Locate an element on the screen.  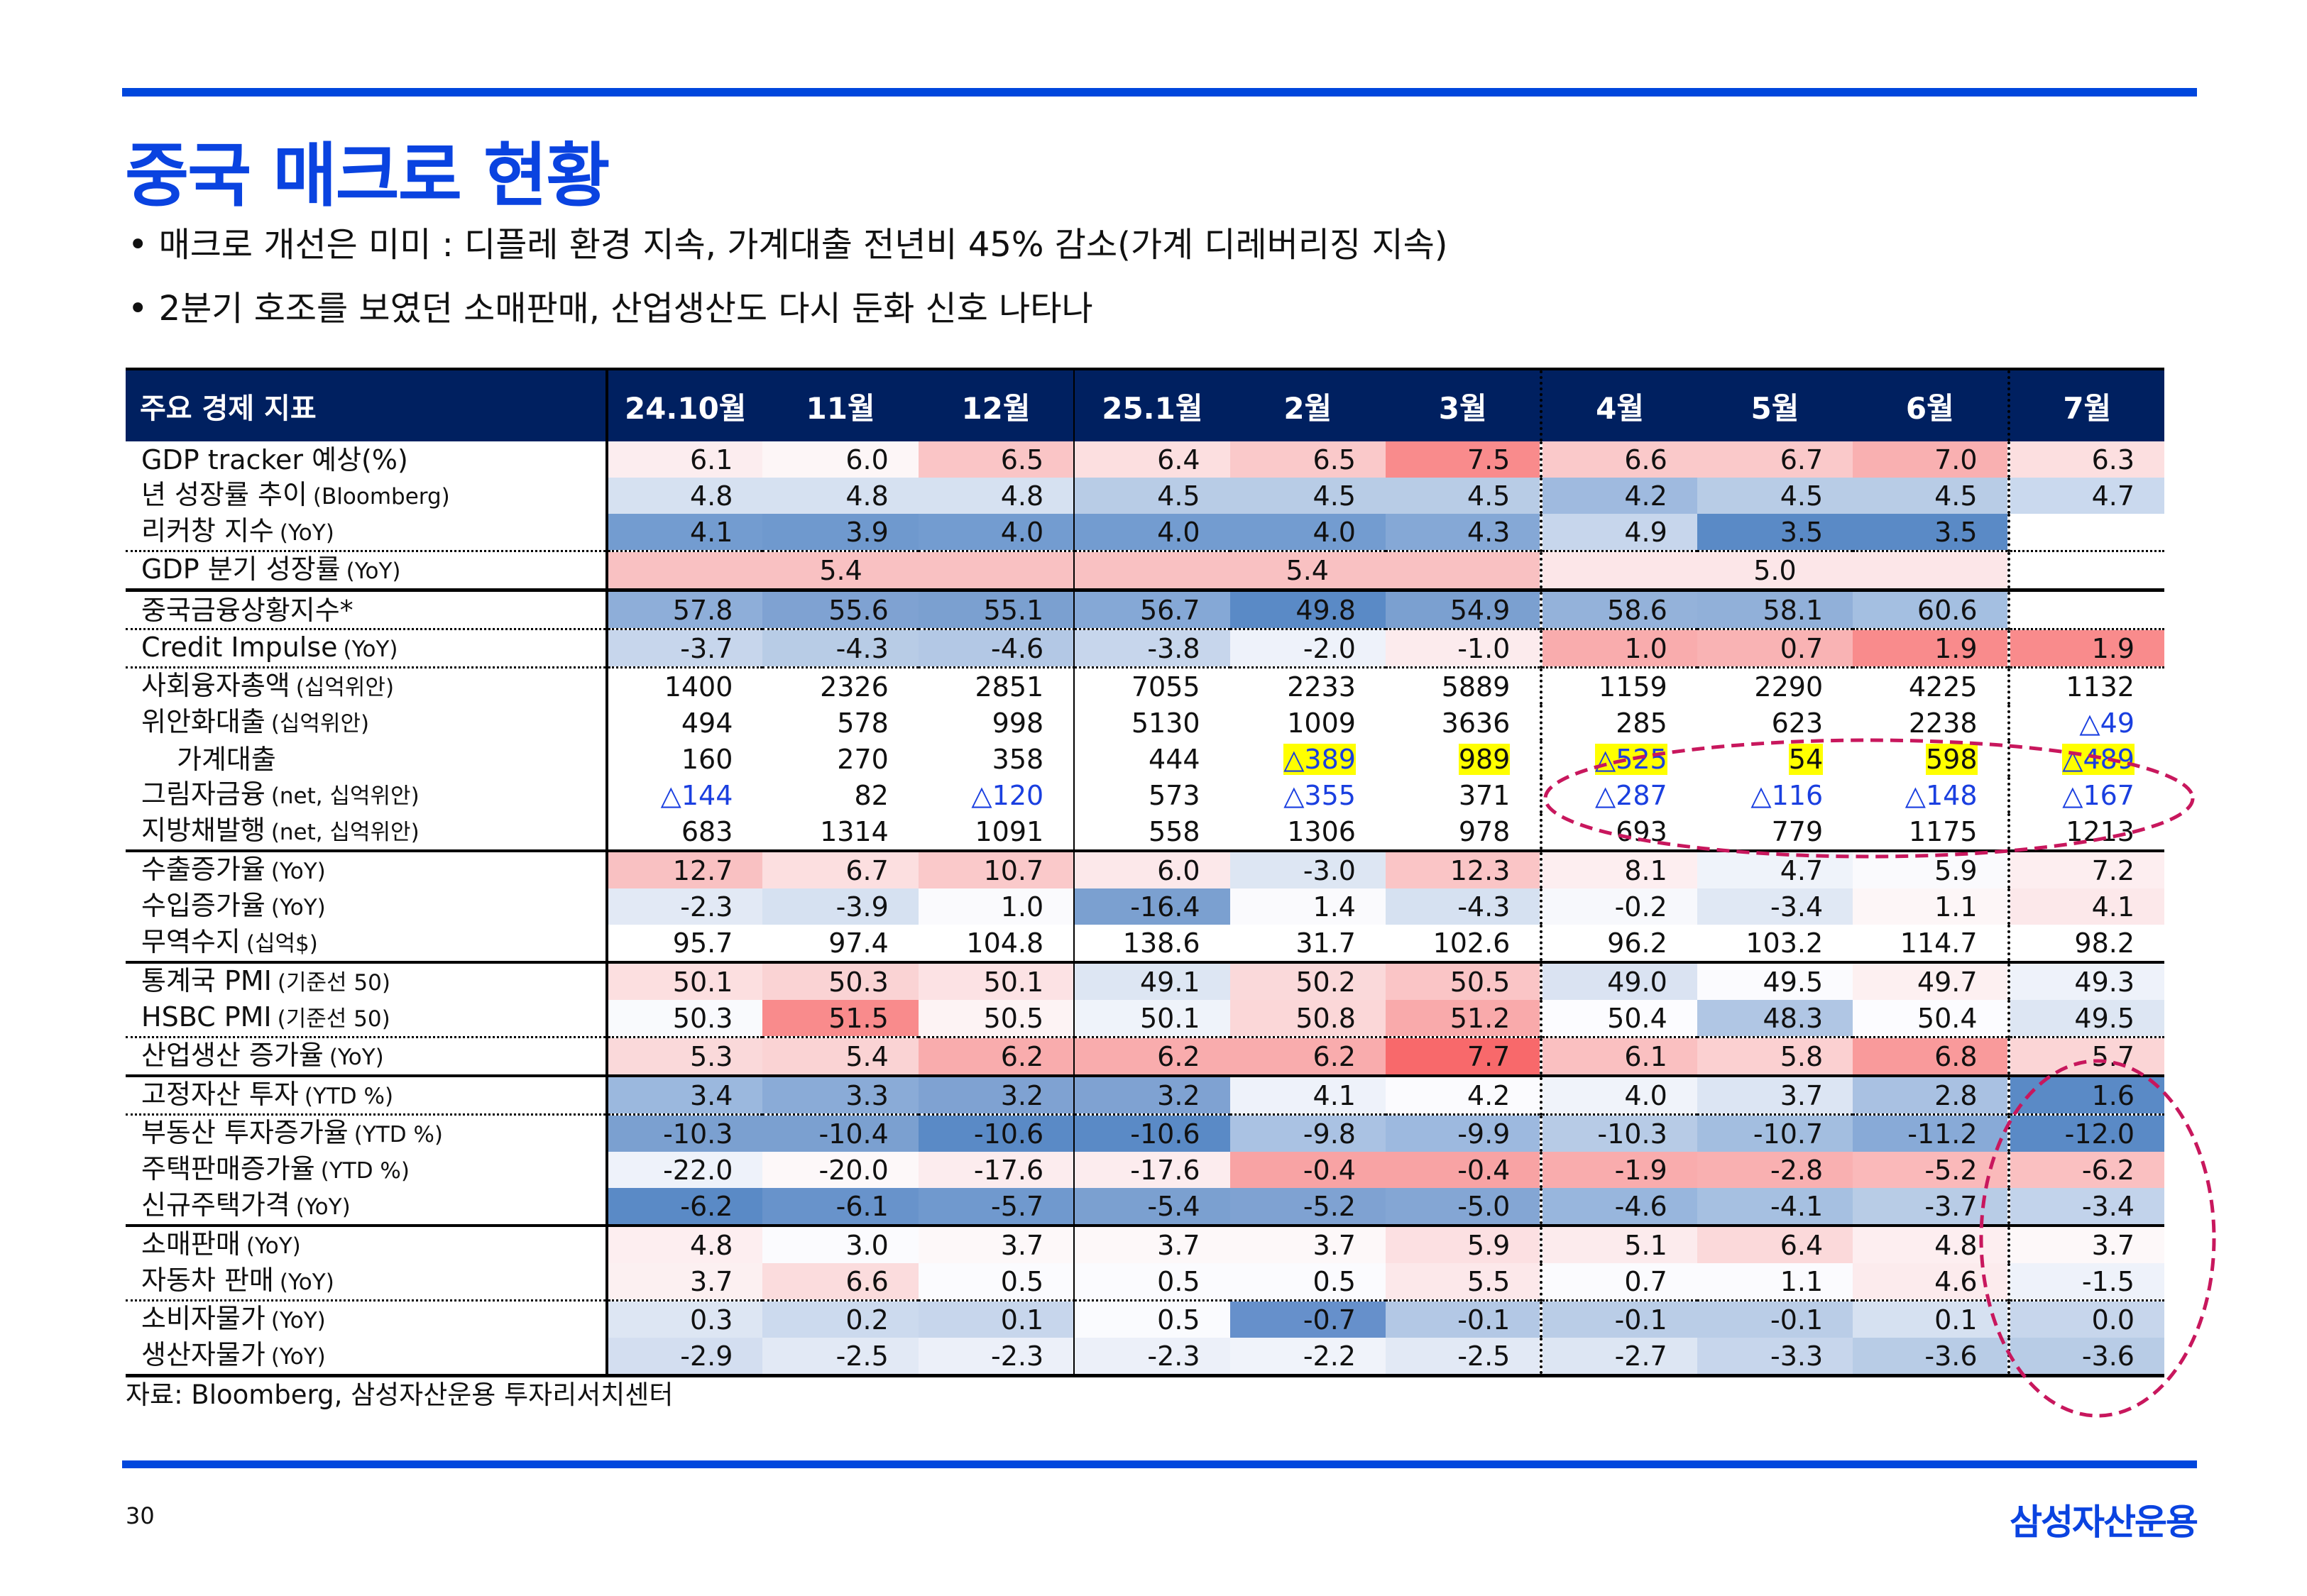
table-cell: 3.7 is located at coordinates (685, 1282).